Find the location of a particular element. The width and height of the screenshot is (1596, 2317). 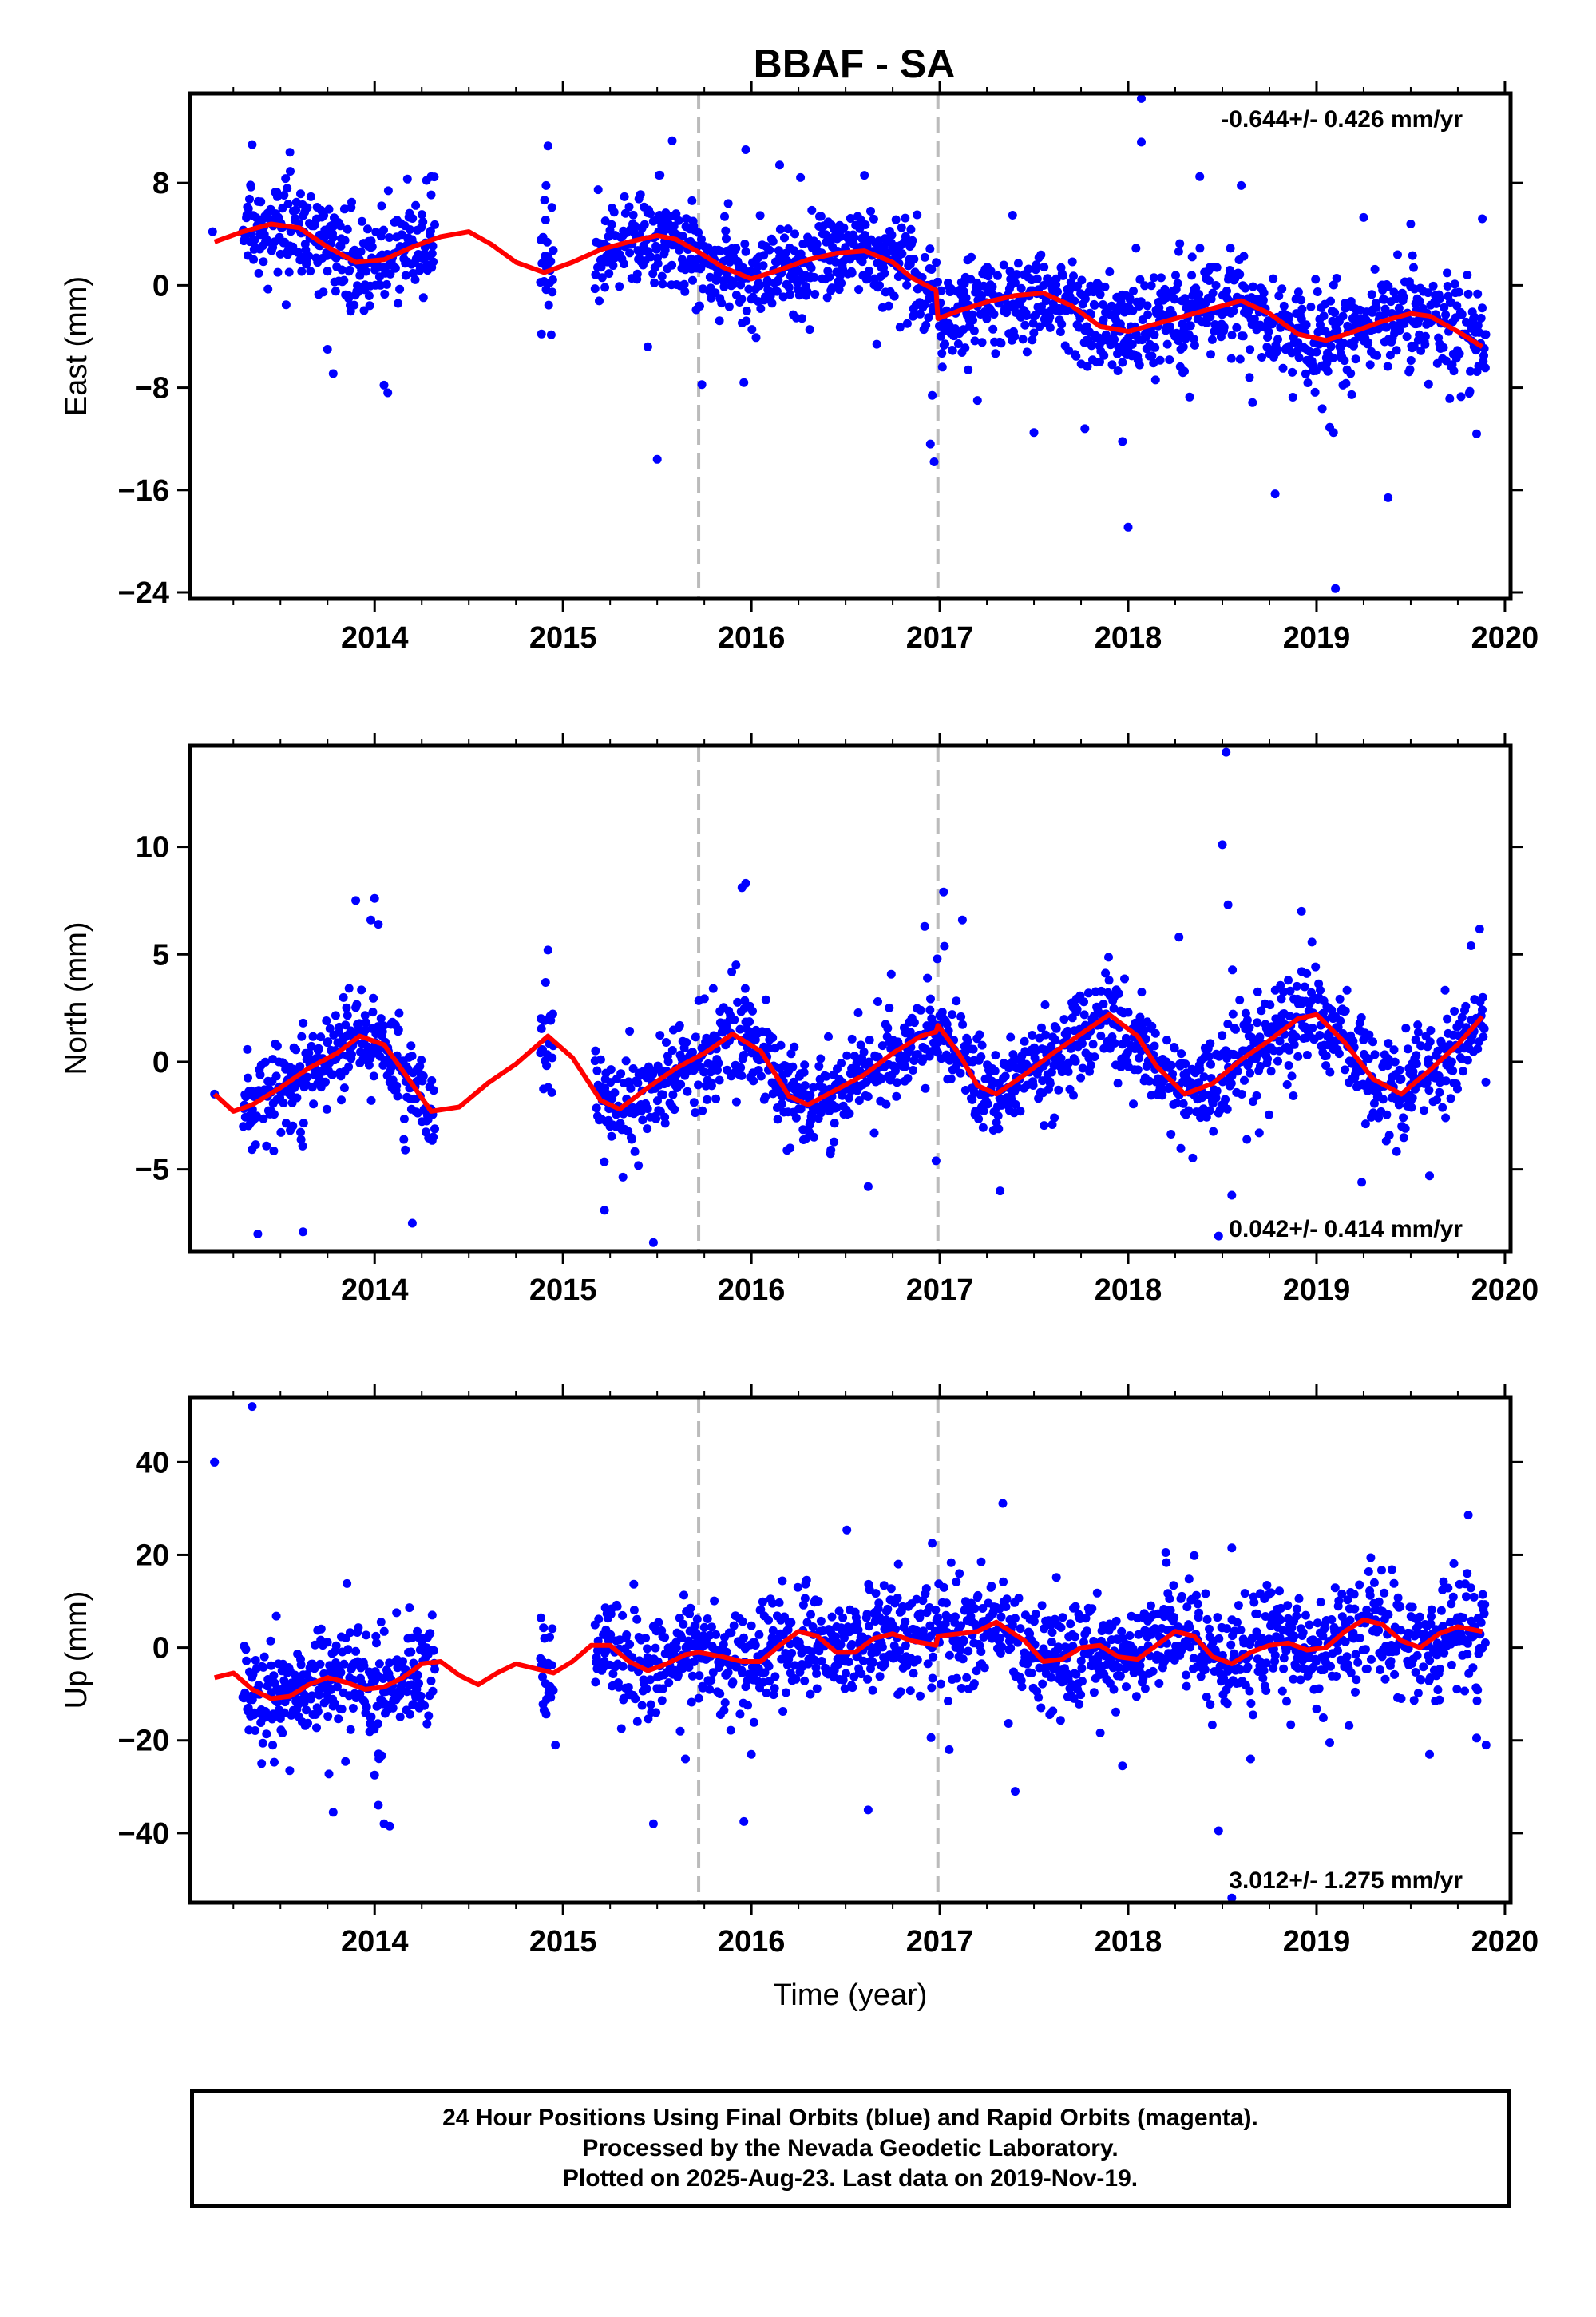

y-tick-label: 10 is located at coordinates (152, 848).